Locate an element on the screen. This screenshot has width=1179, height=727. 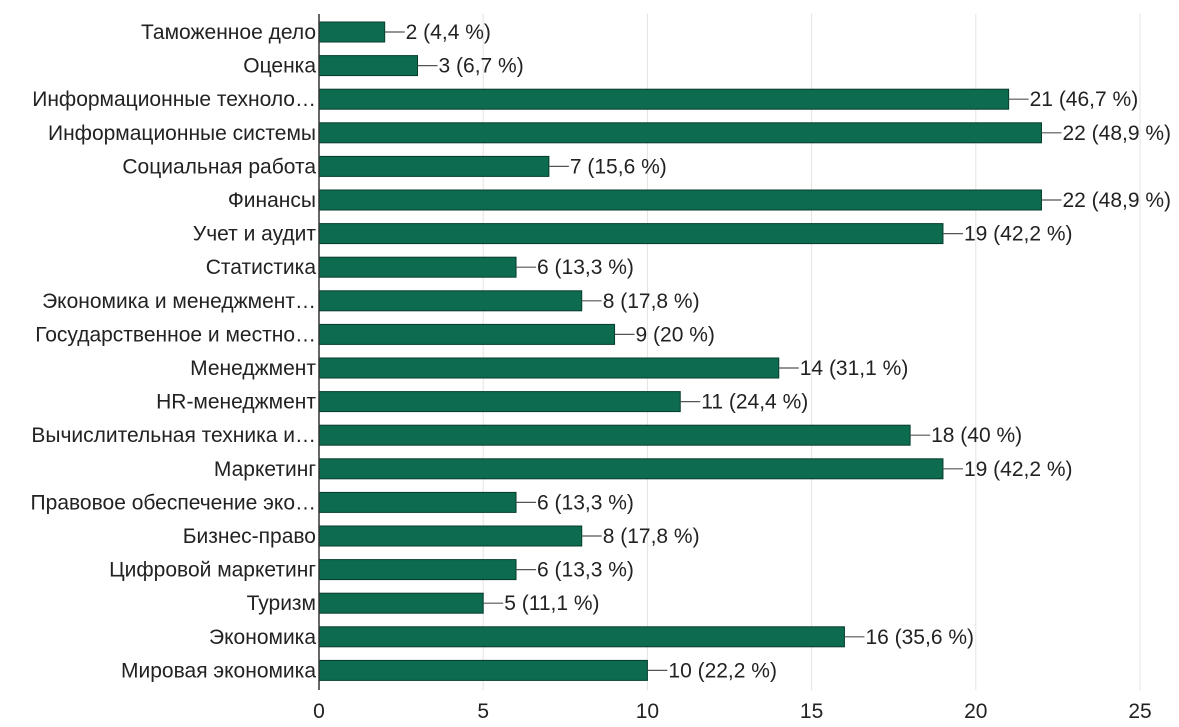
x-tick-label: 15 is located at coordinates (811, 711).